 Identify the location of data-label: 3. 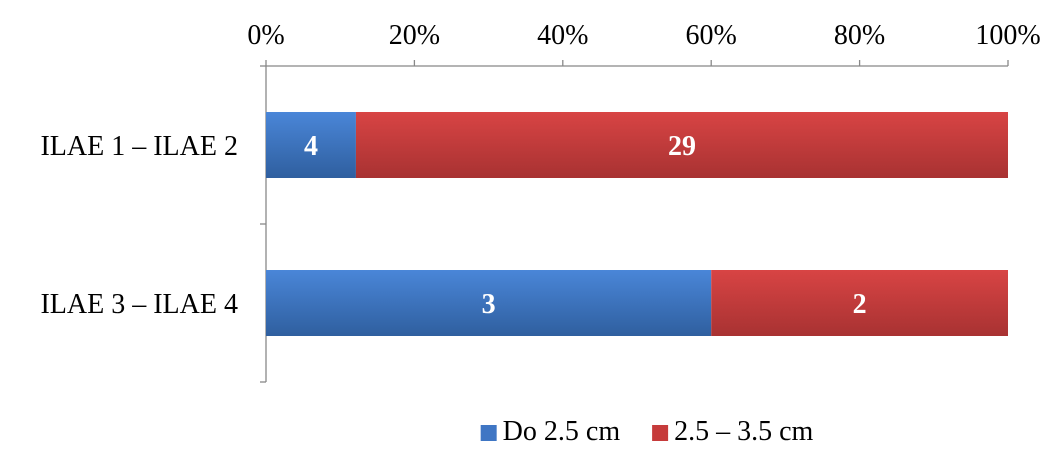
(489, 304).